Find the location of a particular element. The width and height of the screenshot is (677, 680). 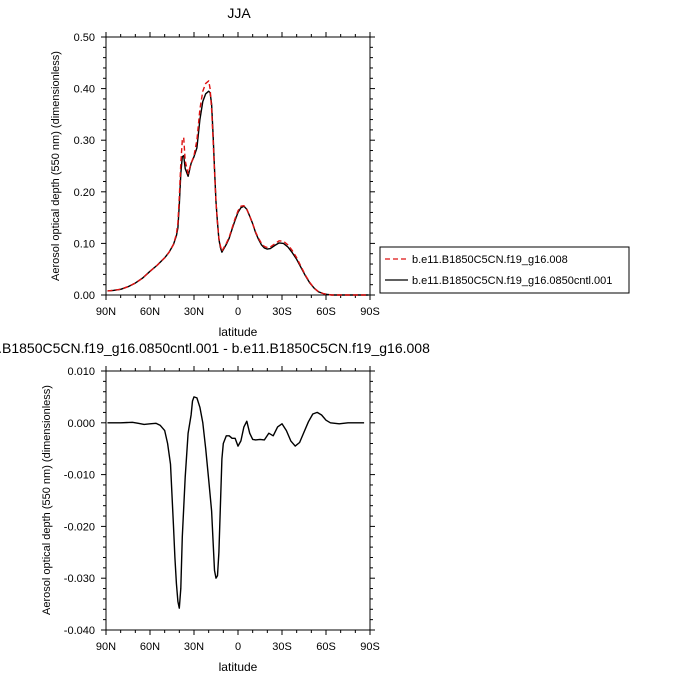

y-tick-label: 0.50 is located at coordinates (84, 38).